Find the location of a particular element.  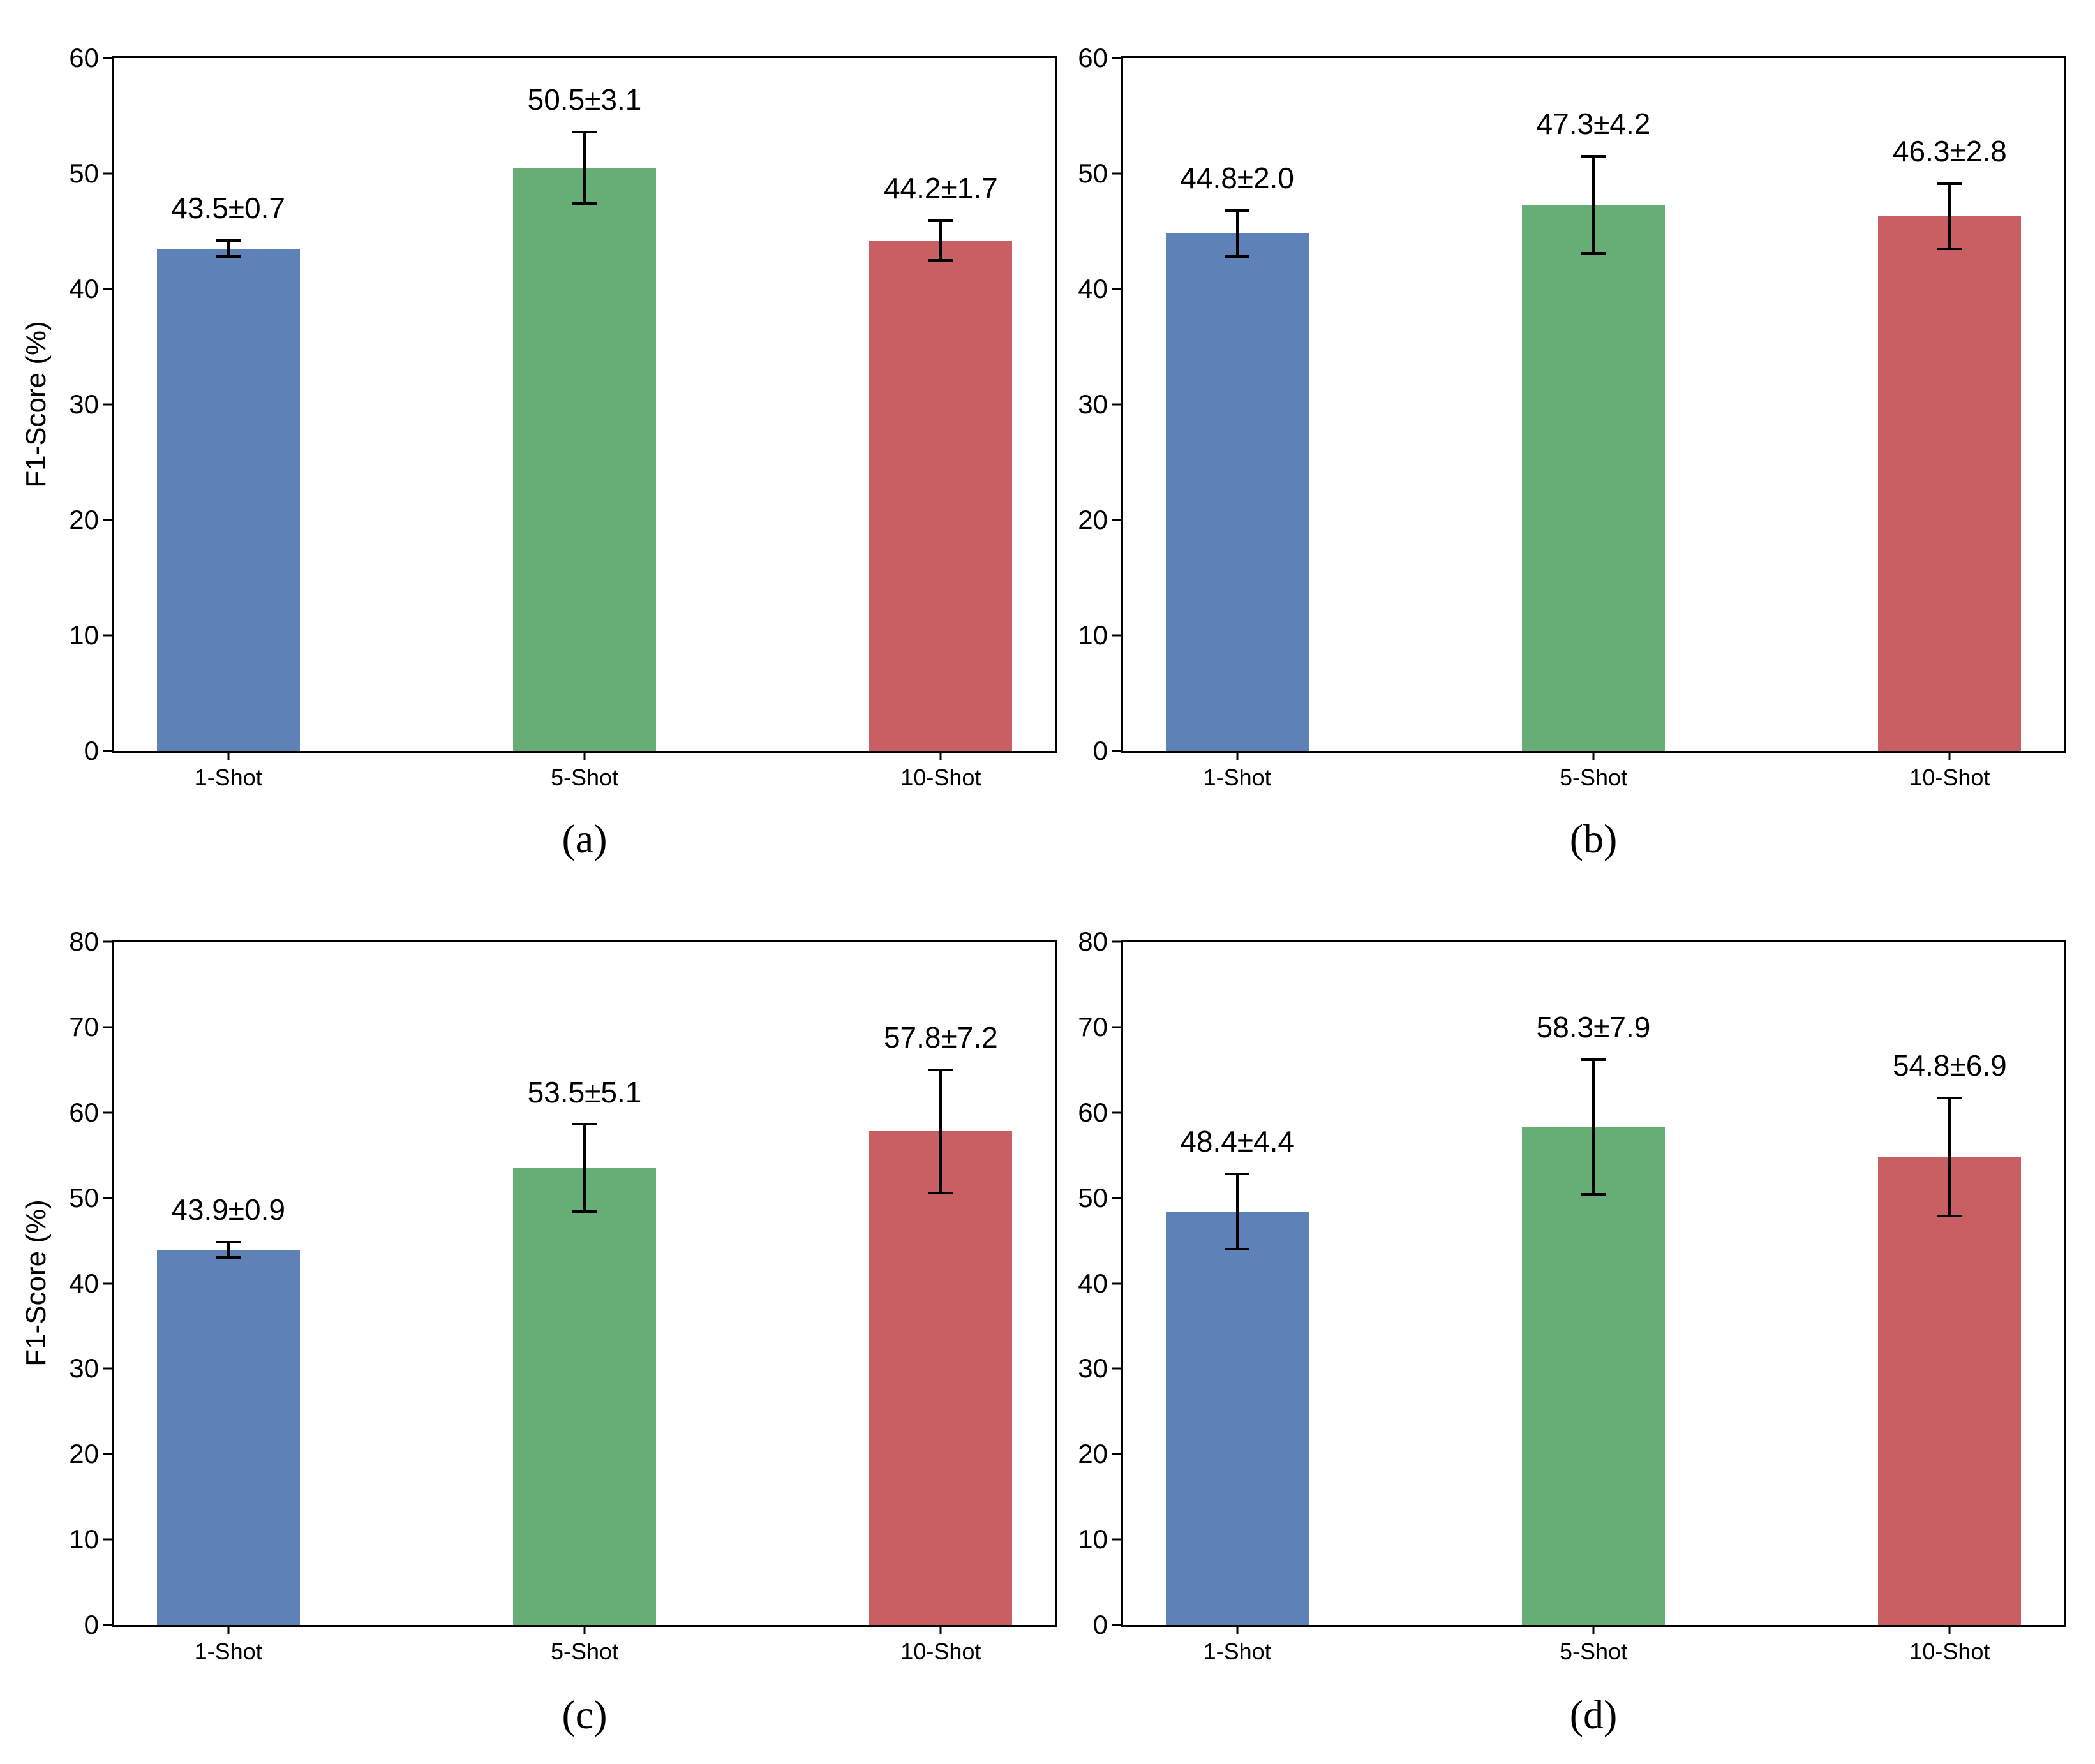

bar-value-label: 47.3±4.2 is located at coordinates (1593, 123).